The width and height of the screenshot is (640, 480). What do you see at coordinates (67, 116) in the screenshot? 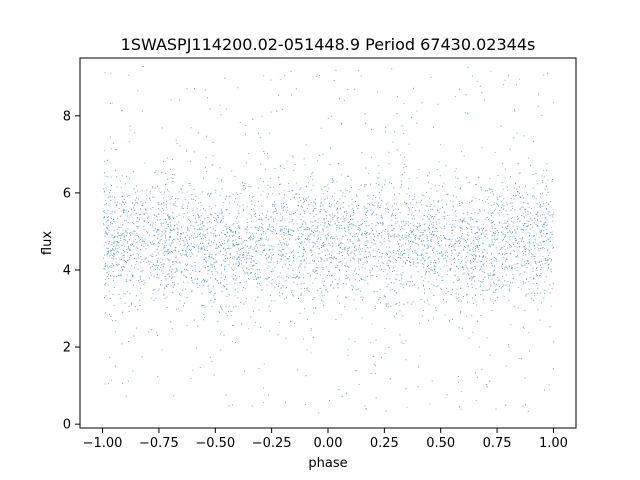
I see `y-tick-label: 8` at bounding box center [67, 116].